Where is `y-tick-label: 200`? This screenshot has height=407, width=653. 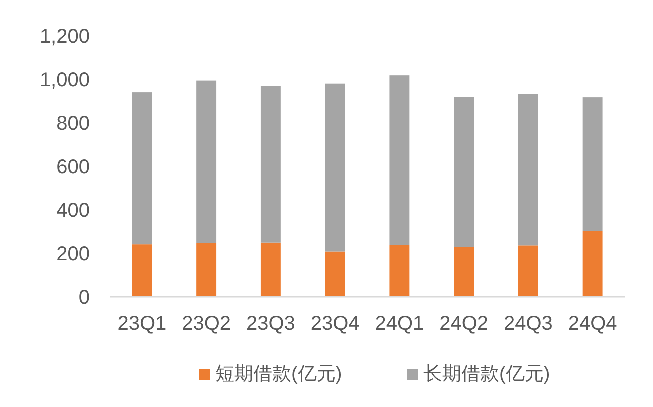
y-tick-label: 200 is located at coordinates (73, 255).